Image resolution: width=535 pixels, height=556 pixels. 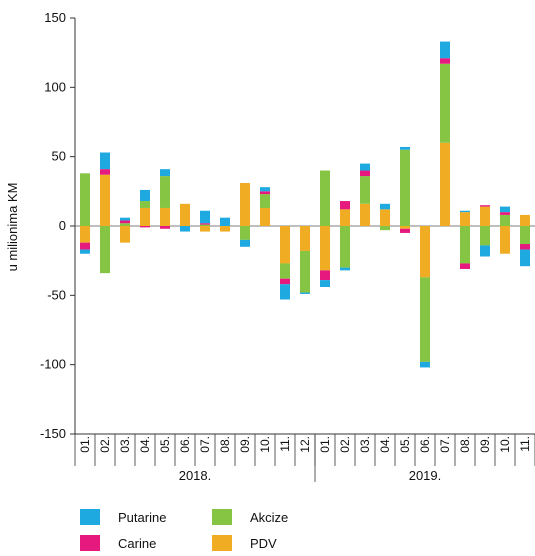 I want to click on legend-label-putarine: Putarine, so click(x=142, y=517).